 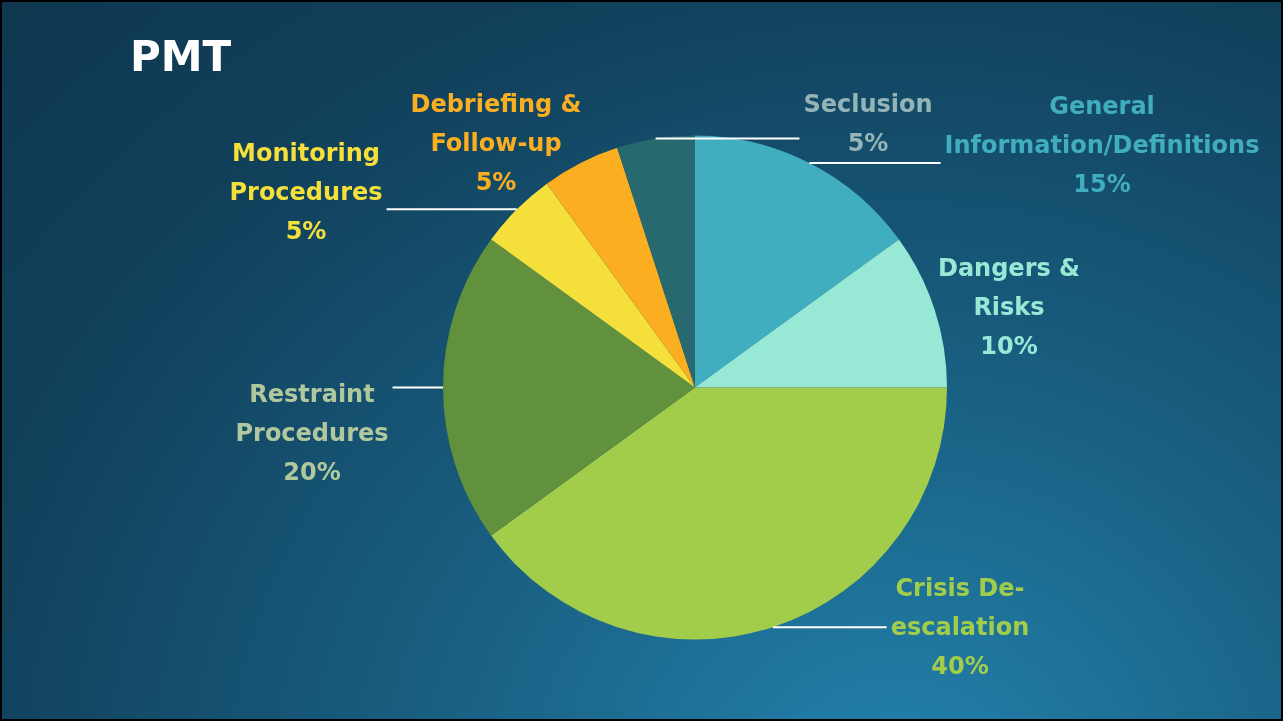 I want to click on chart-title: PMT, so click(x=181, y=56).